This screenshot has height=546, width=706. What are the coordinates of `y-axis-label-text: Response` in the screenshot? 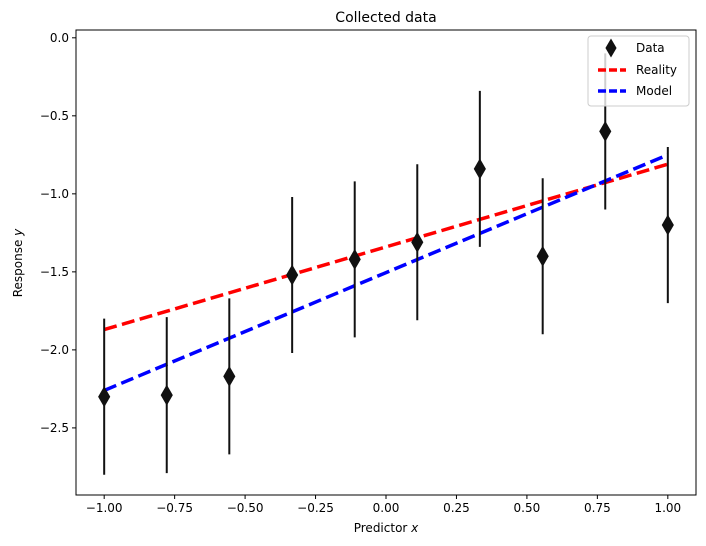 It's located at (18, 266).